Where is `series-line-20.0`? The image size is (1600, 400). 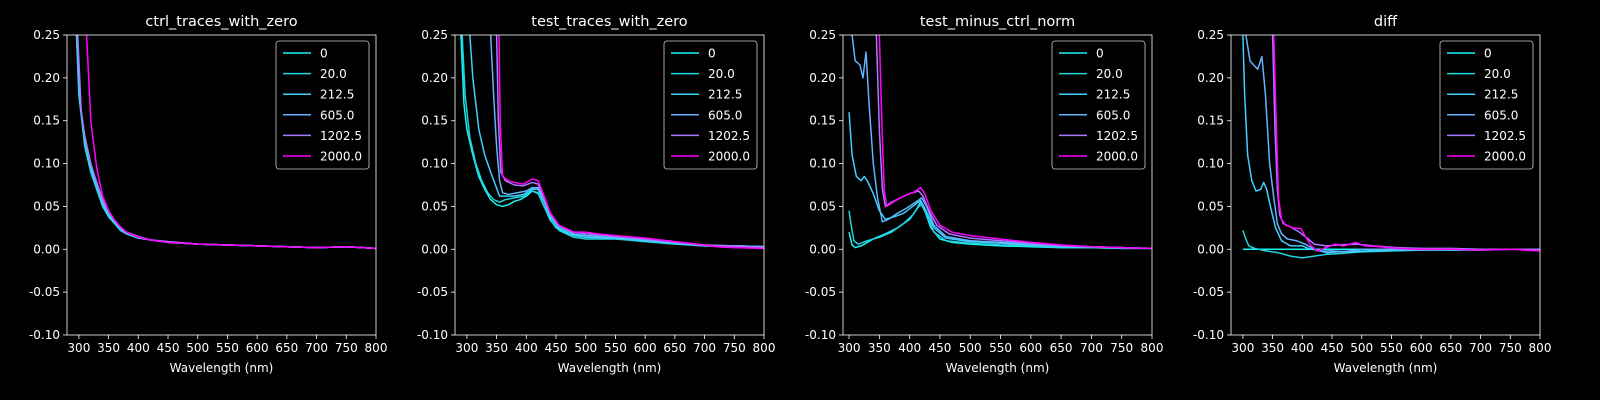 series-line-20.0 is located at coordinates (1000, 226).